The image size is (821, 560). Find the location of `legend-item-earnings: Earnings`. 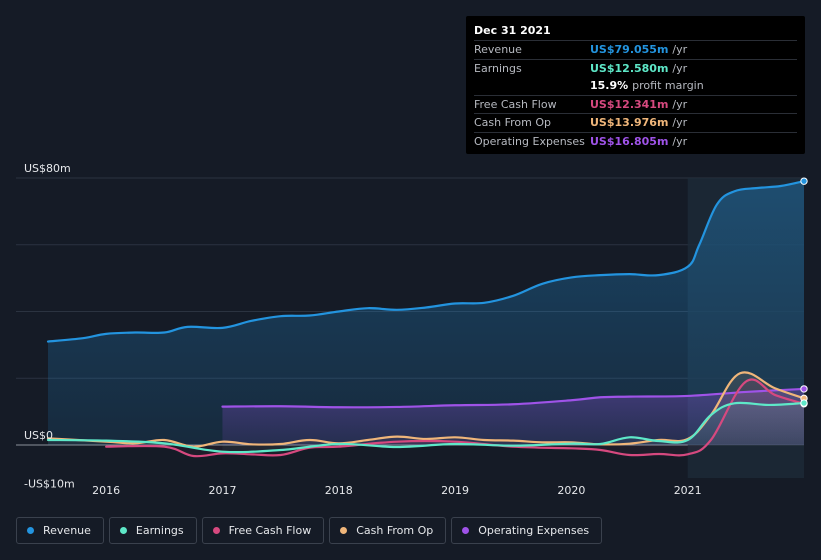

legend-item-earnings: Earnings is located at coordinates (152, 530).